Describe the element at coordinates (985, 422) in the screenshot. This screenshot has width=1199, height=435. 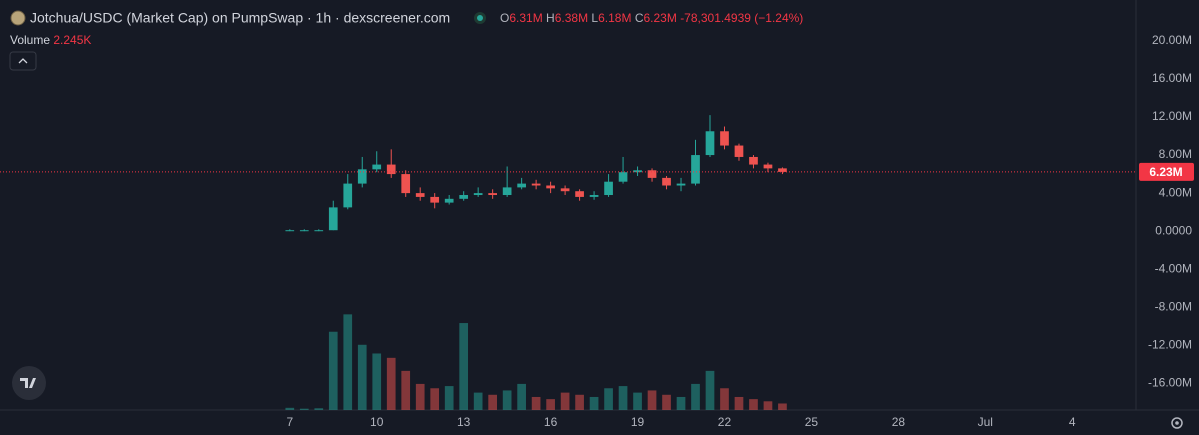
I see `x-tick-label: Jul` at that location.